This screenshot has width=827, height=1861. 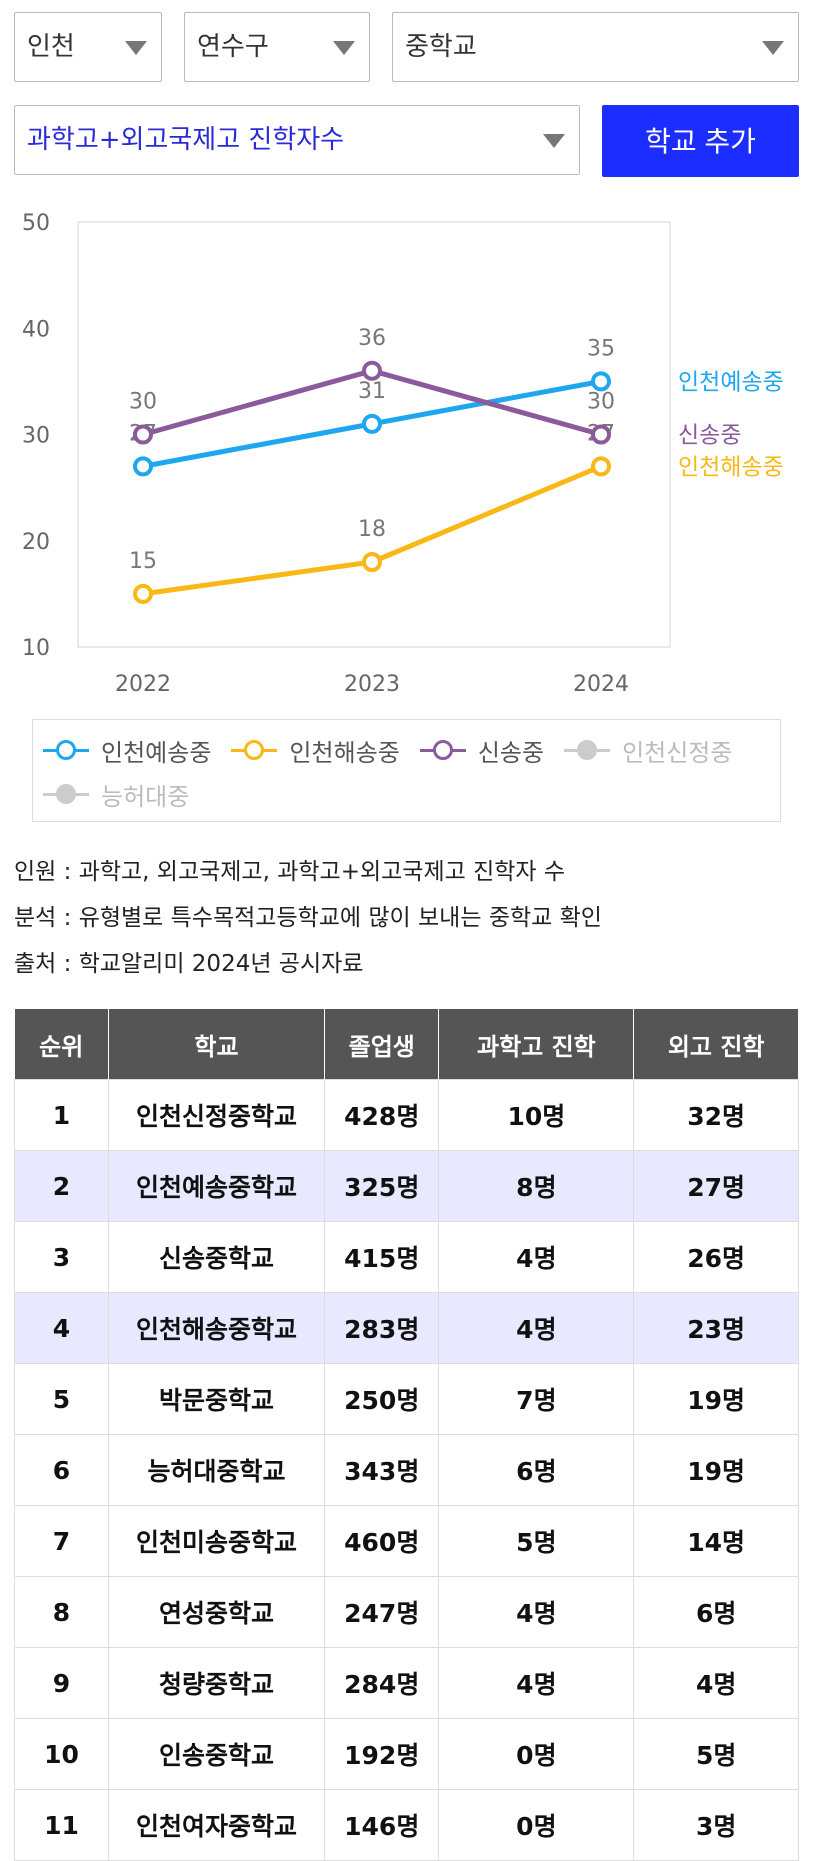 What do you see at coordinates (700, 141) in the screenshot?
I see `add-school-button: 학교 추가` at bounding box center [700, 141].